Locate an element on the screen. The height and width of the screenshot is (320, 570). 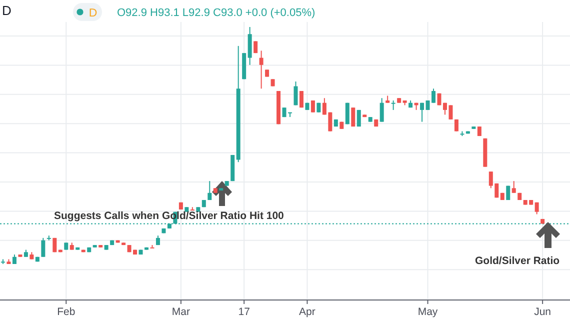
x-tick-label: May is located at coordinates (428, 312).